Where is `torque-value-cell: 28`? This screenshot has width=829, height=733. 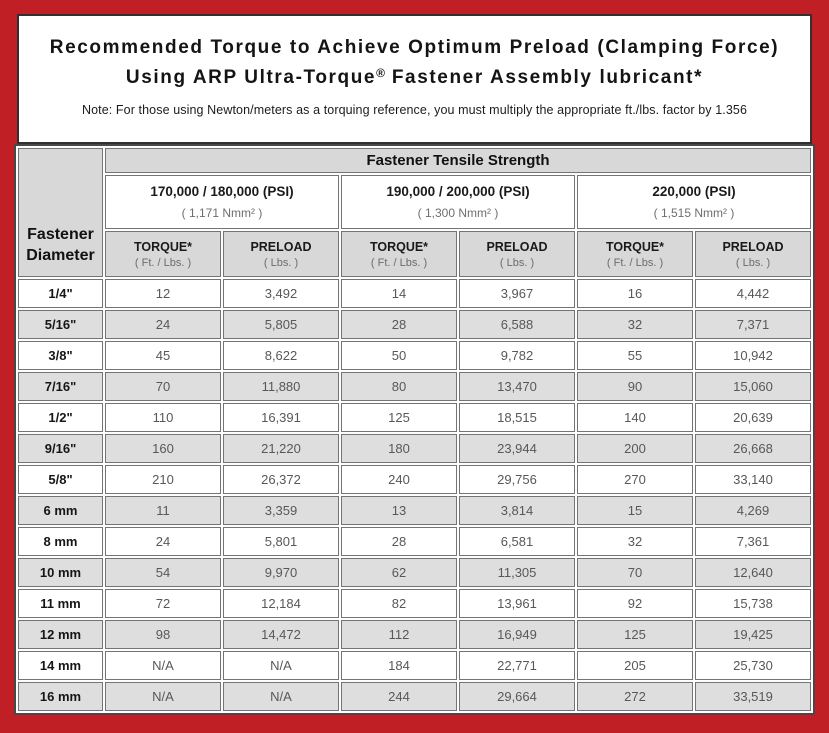
torque-value-cell: 28 is located at coordinates (399, 541).